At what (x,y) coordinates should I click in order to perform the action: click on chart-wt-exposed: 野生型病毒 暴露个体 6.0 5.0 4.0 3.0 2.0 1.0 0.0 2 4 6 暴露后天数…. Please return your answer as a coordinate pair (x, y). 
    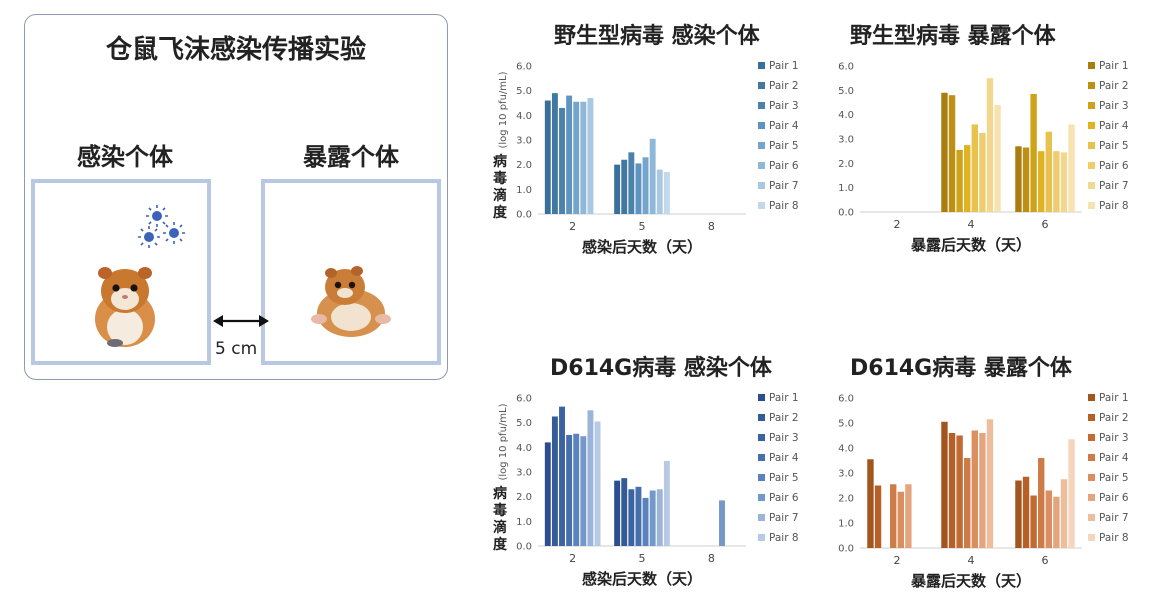
    Looking at the image, I should click on (992, 141).